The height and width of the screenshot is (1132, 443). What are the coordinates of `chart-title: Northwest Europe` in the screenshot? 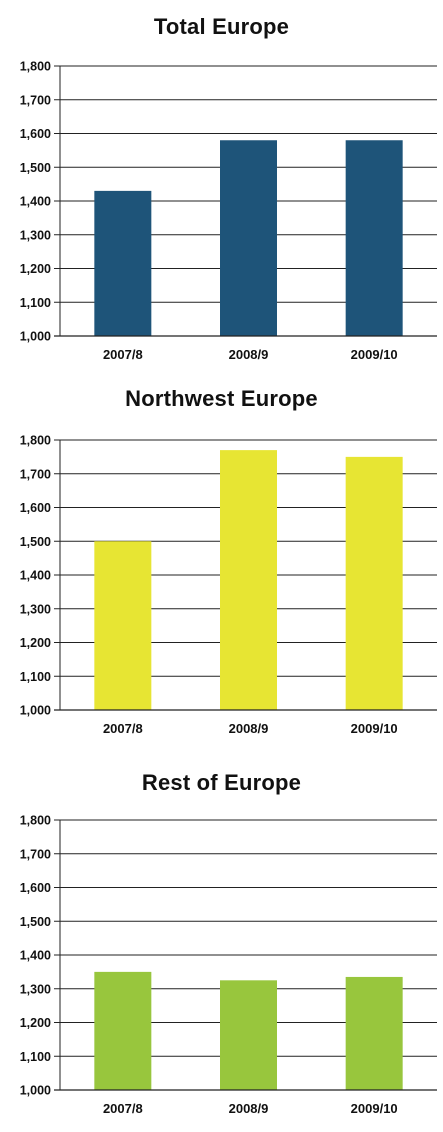 It's located at (221, 398).